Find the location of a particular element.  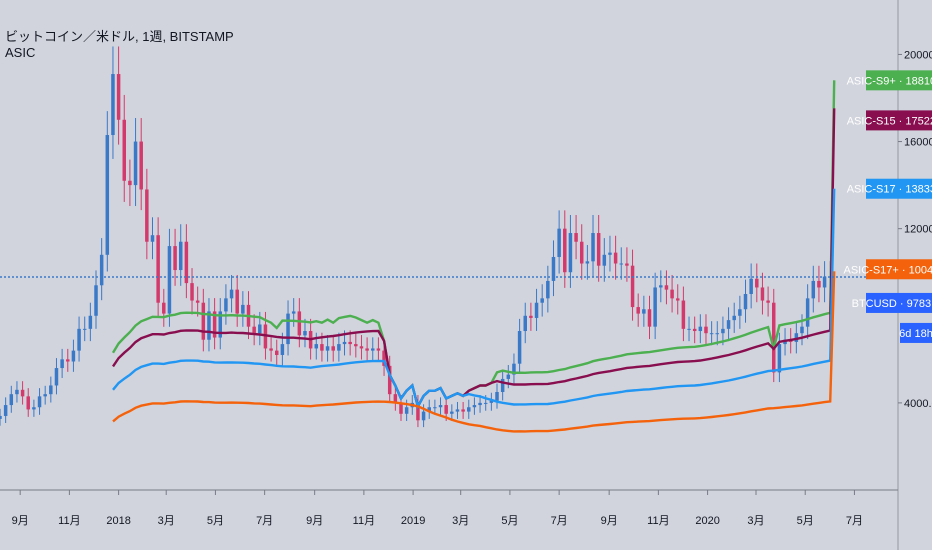

x-tick-label: 2020 is located at coordinates (707, 521).